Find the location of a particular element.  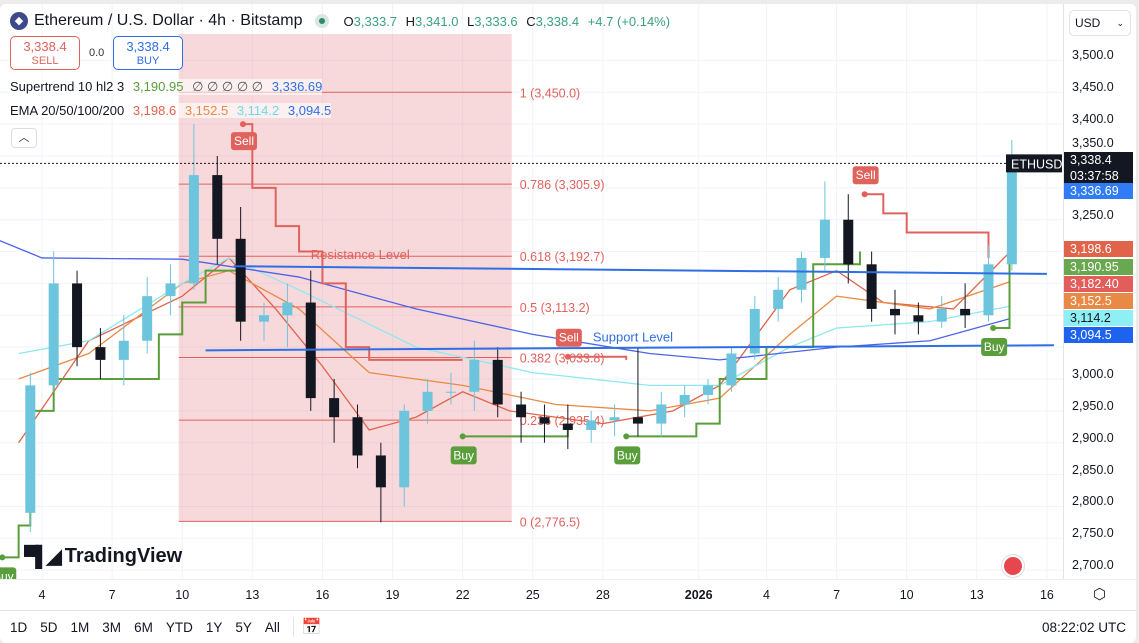

sell-button: 3,338.4 SELL is located at coordinates (45, 53).